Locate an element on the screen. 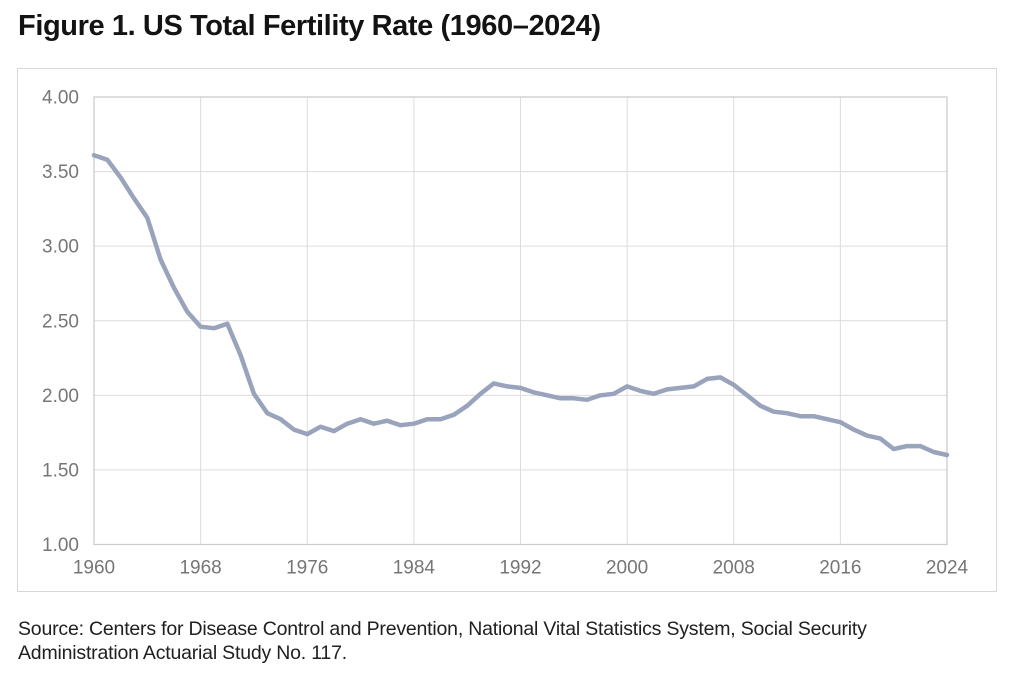 This screenshot has width=1024, height=681. x-axis-tick-label: 1992 is located at coordinates (520, 568).